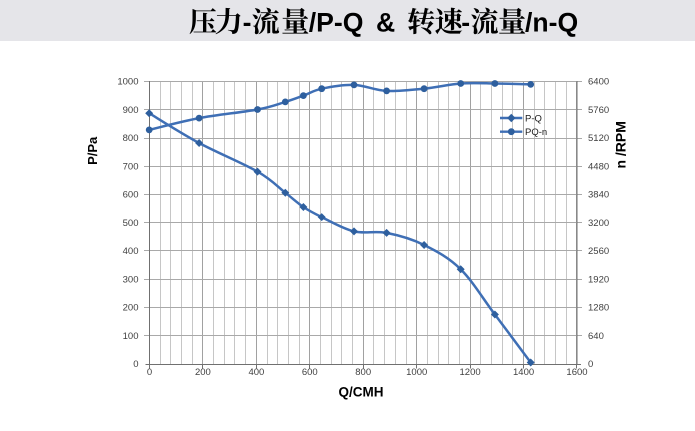 The width and height of the screenshot is (695, 431). What do you see at coordinates (336, 22) in the screenshot?
I see `svg-text: /P-Q` at bounding box center [336, 22].